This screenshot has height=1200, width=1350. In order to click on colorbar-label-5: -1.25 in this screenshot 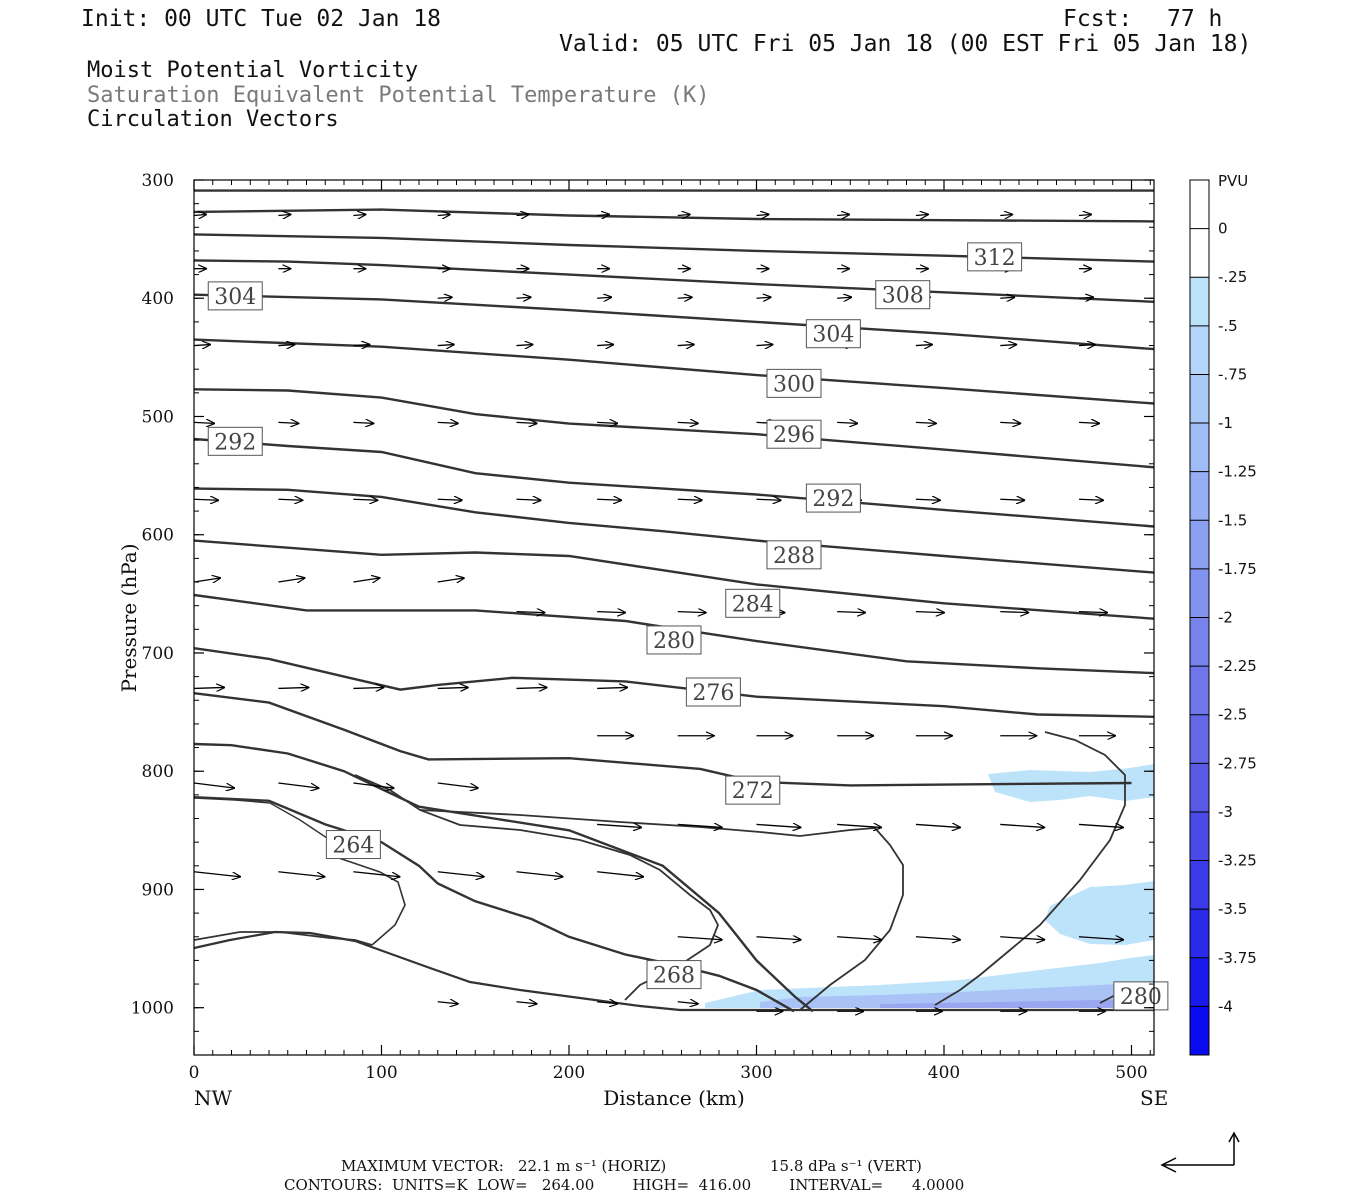, I will do `click(1237, 472)`.